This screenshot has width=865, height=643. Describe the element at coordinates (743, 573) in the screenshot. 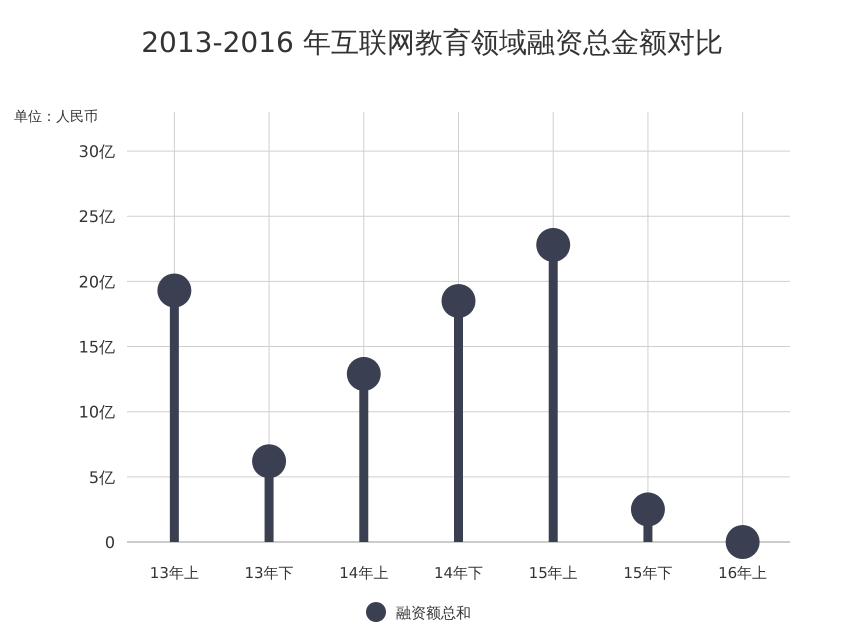

I see `x-tick-label: 16年上` at that location.